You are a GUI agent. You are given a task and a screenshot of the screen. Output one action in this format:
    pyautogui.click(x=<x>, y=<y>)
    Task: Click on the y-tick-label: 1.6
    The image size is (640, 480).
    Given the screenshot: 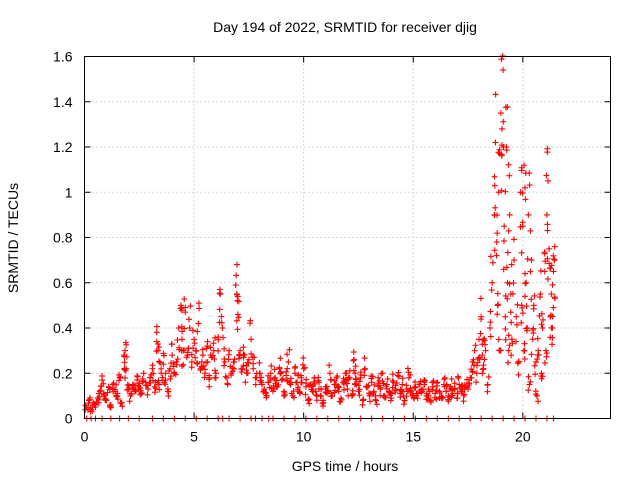 What is the action you would take?
    pyautogui.click(x=63, y=57)
    